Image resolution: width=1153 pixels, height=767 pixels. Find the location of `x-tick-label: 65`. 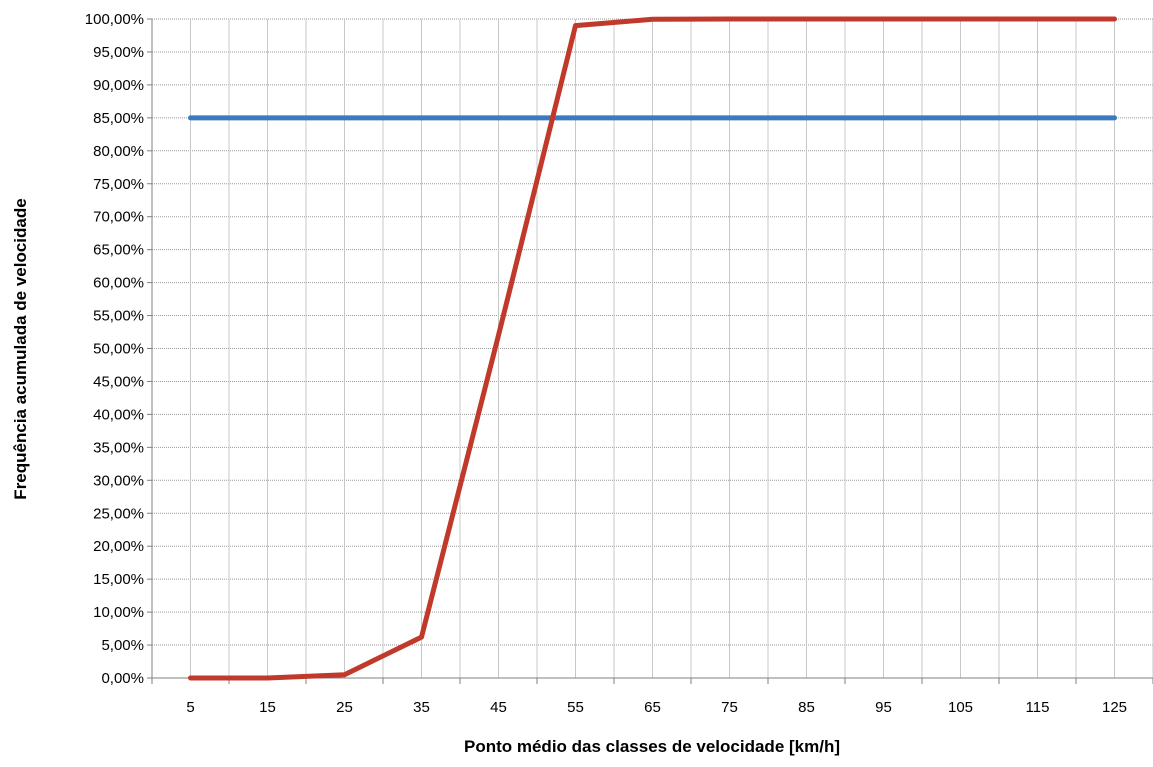

x-tick-label: 65 is located at coordinates (652, 707).